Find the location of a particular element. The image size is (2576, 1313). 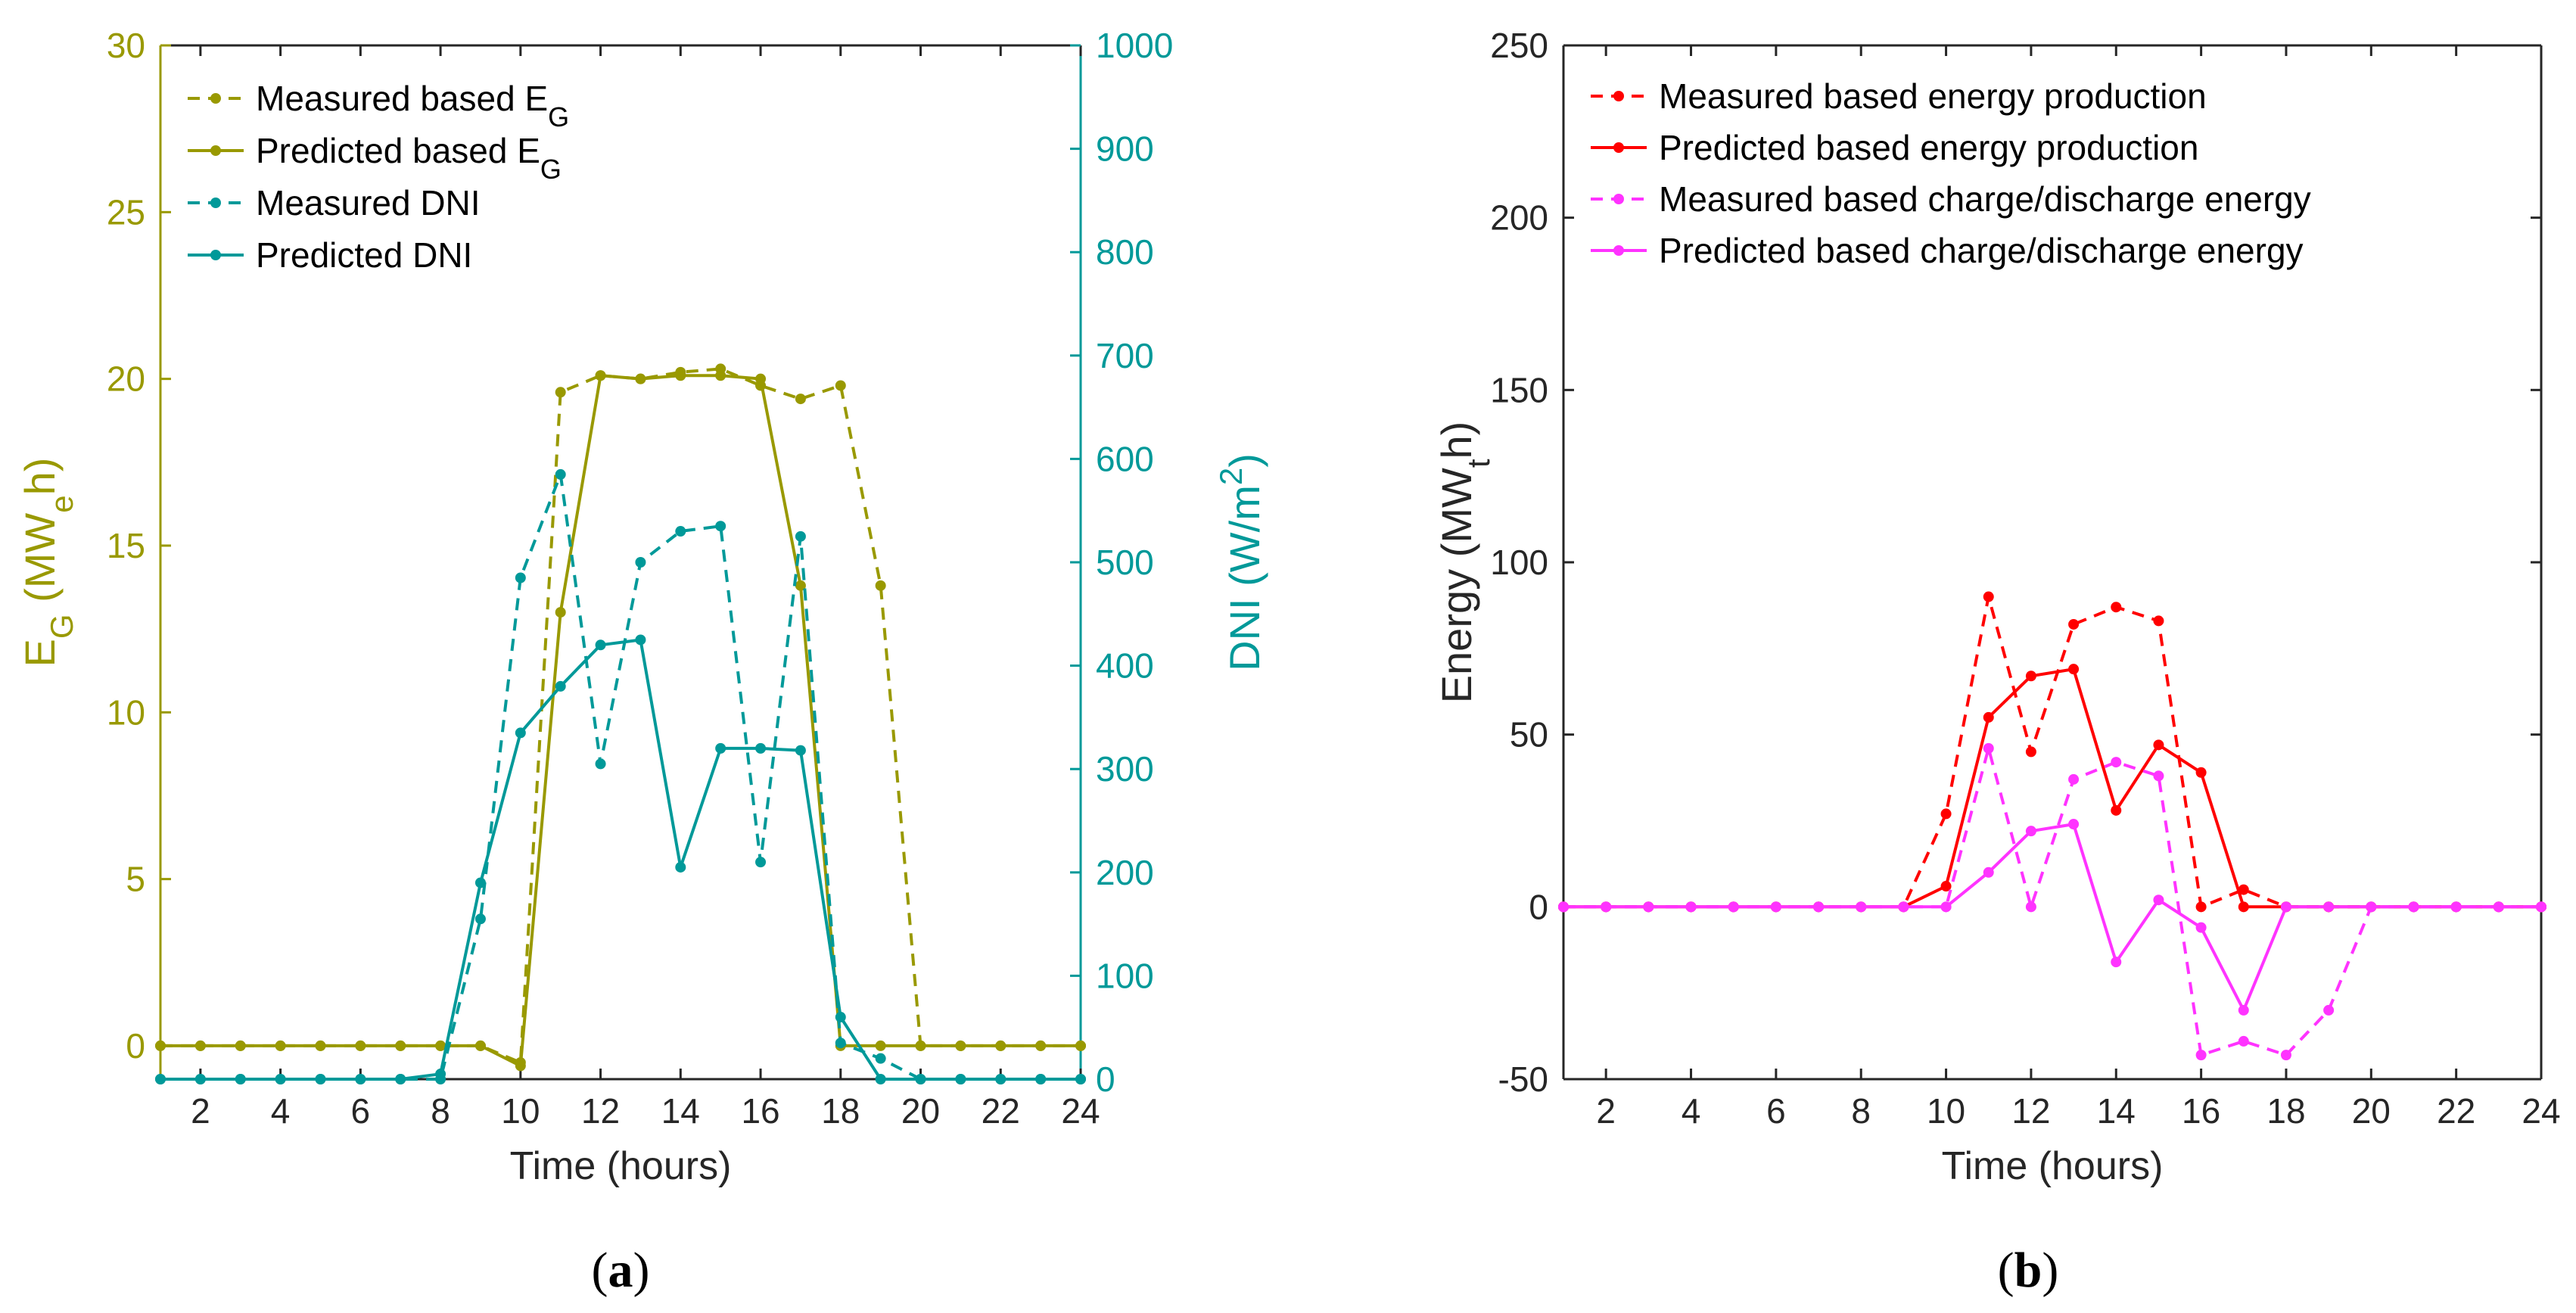

x-tick-label: 4 is located at coordinates (1691, 1111).